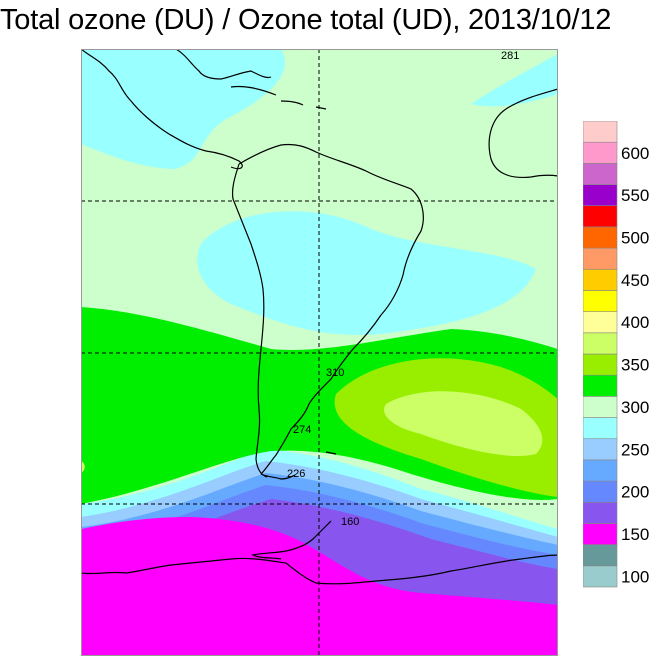 The image size is (669, 663). What do you see at coordinates (635, 534) in the screenshot?
I see `legend-tick-label: 150` at bounding box center [635, 534].